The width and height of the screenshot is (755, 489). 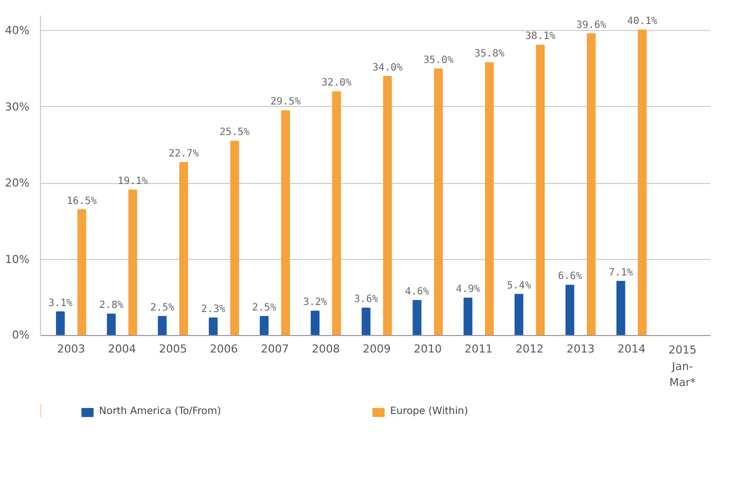 What do you see at coordinates (632, 349) in the screenshot?
I see `x-tick-label: 2014` at bounding box center [632, 349].